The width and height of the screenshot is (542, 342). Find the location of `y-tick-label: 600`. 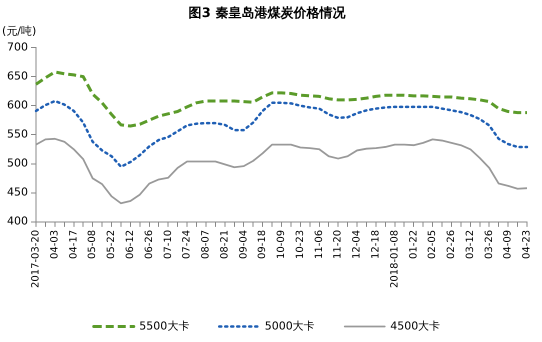

y-tick-label: 600 is located at coordinates (17, 105).